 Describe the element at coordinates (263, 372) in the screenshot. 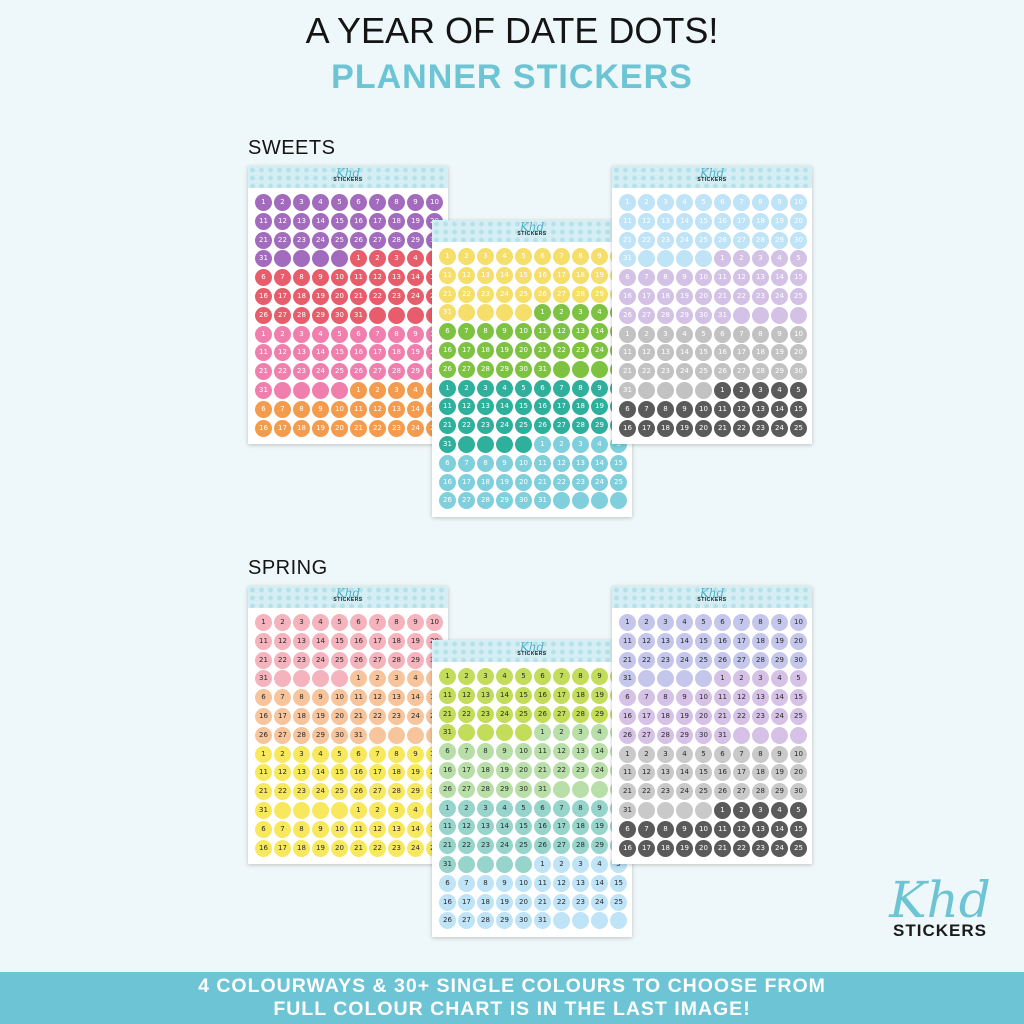

I see `date-dot: 21` at that location.